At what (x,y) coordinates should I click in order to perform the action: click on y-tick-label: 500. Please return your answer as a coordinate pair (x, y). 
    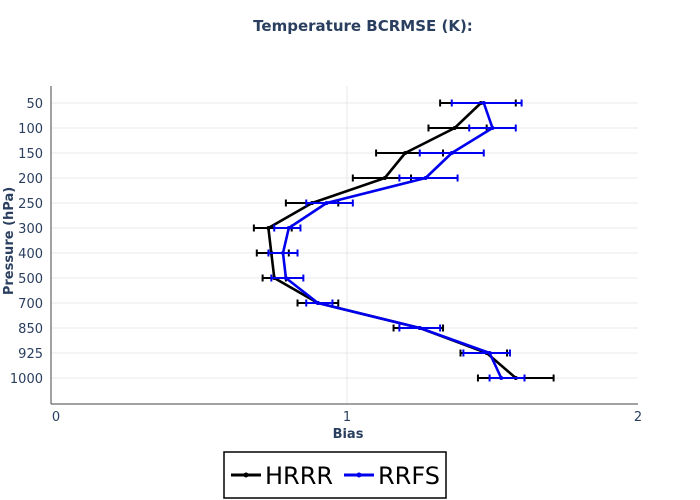
    Looking at the image, I should click on (30, 279).